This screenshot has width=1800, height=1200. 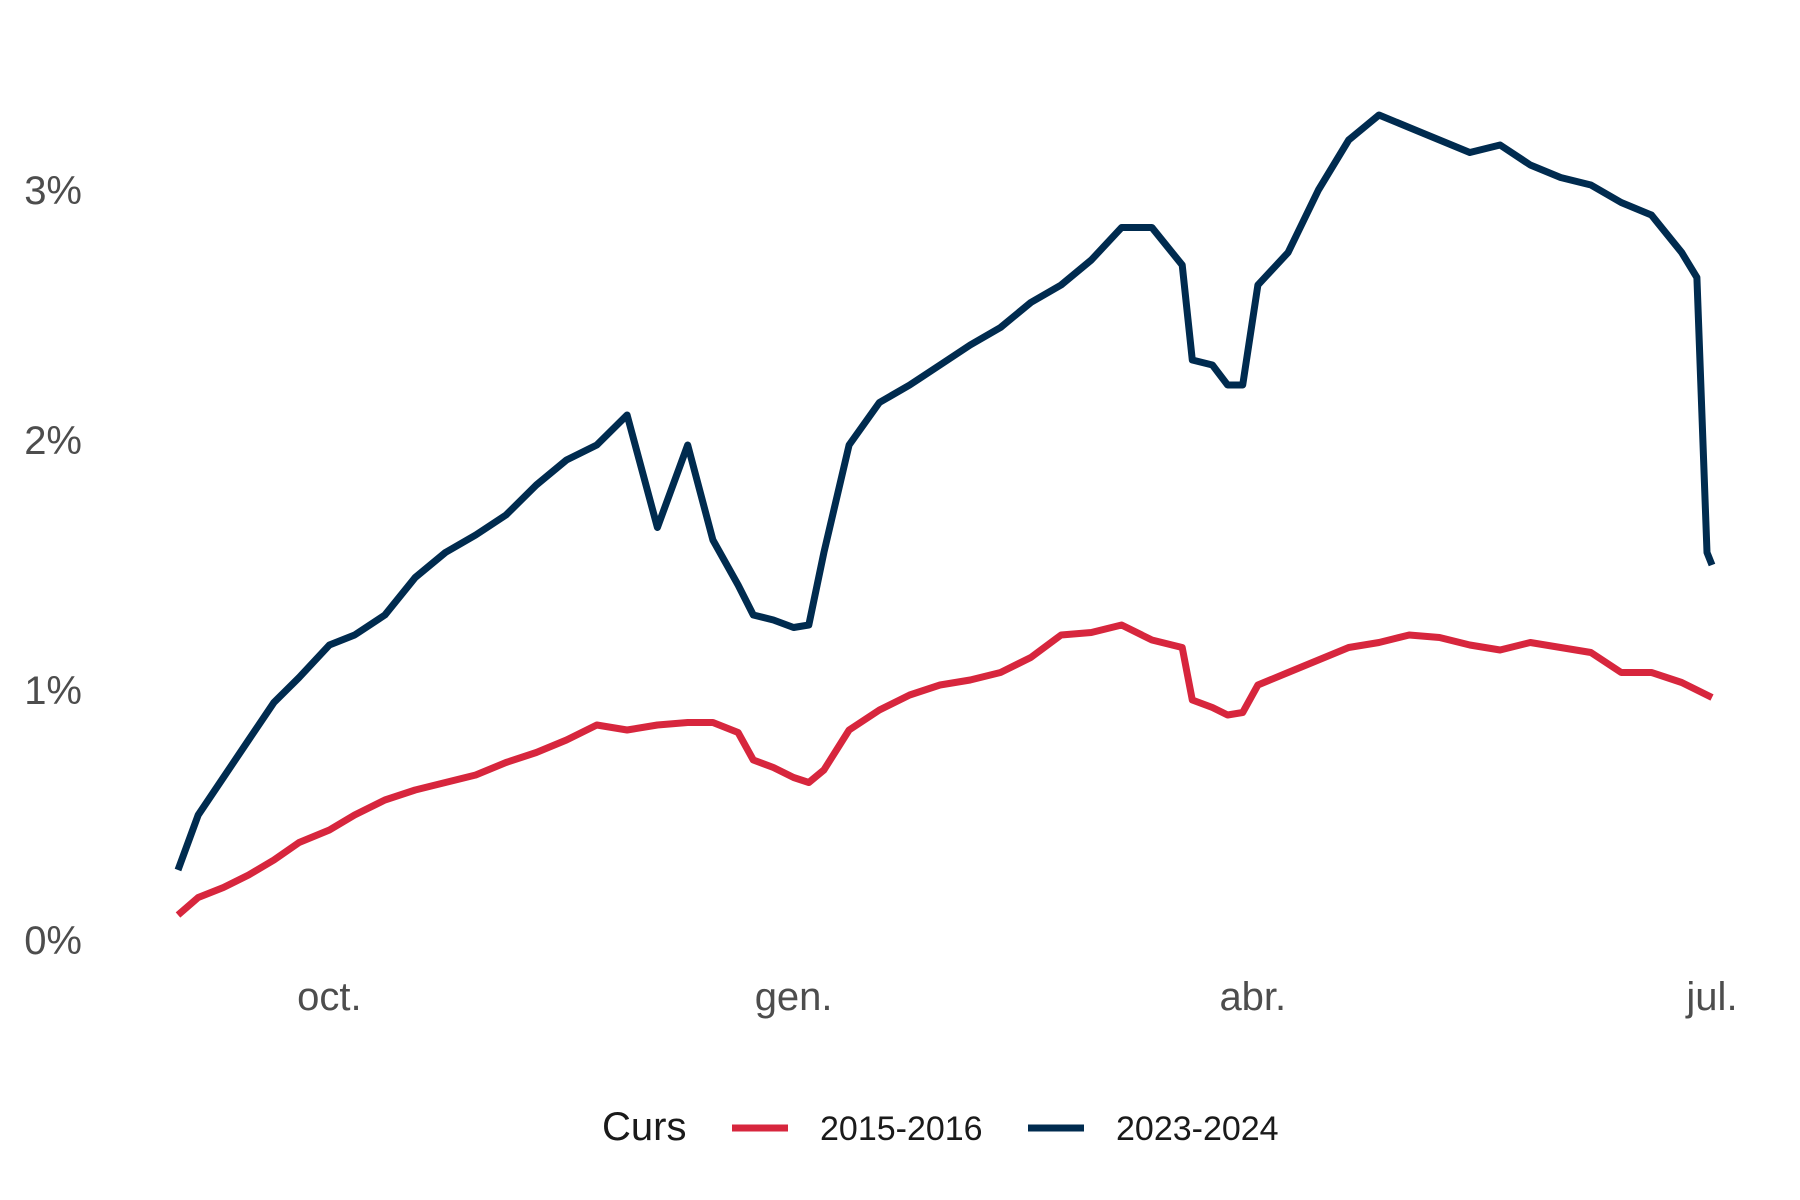 What do you see at coordinates (794, 997) in the screenshot?
I see `x-tick-label: gen.` at bounding box center [794, 997].